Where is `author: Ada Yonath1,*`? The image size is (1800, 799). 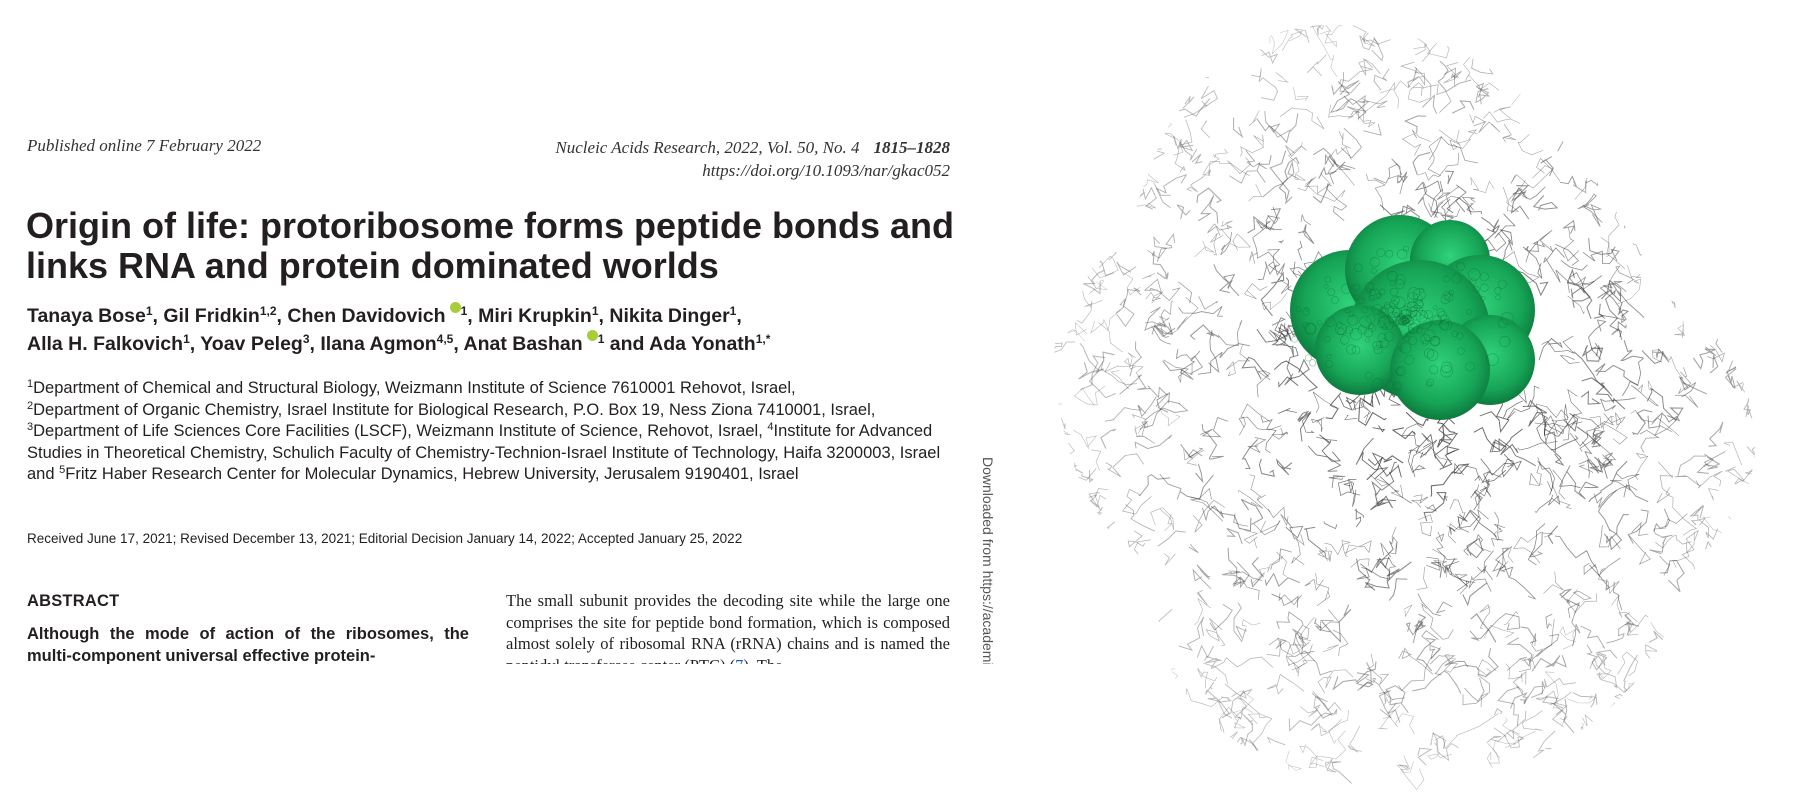
author: Ada Yonath1,* is located at coordinates (709, 344).